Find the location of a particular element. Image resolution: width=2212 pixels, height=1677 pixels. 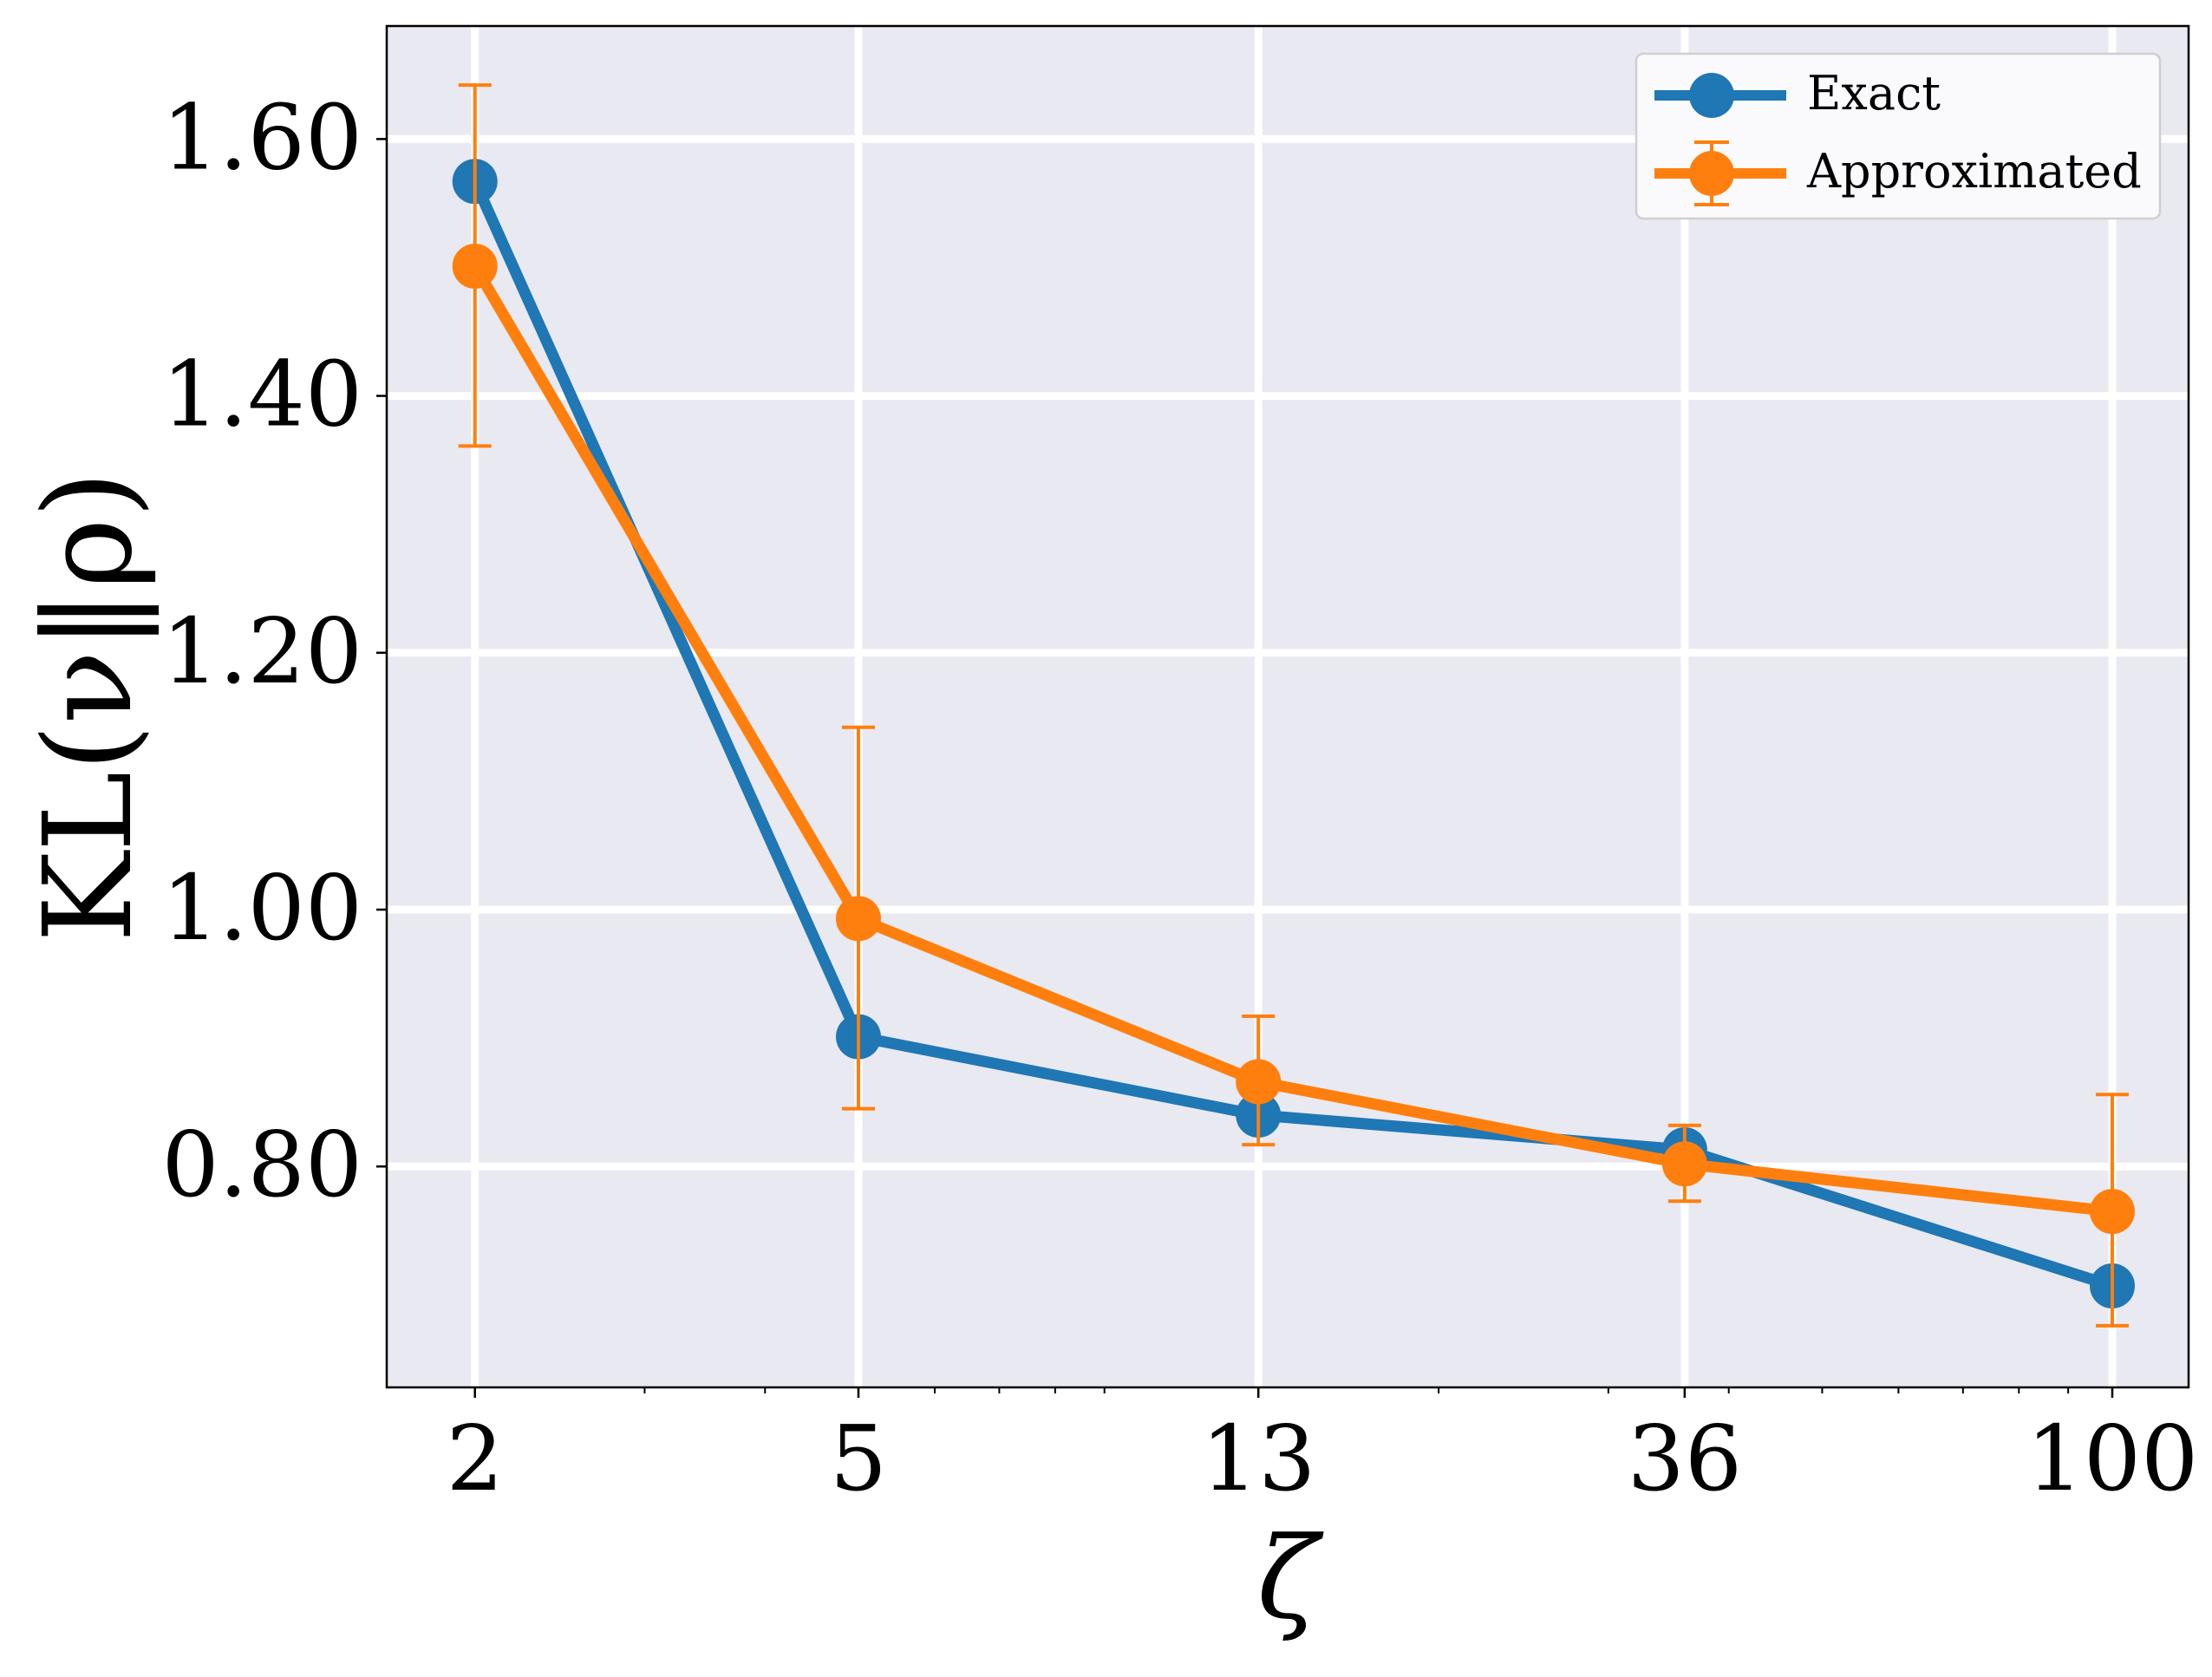

x-axis: 2 5 13 36 100 is located at coordinates (1323, 1449).